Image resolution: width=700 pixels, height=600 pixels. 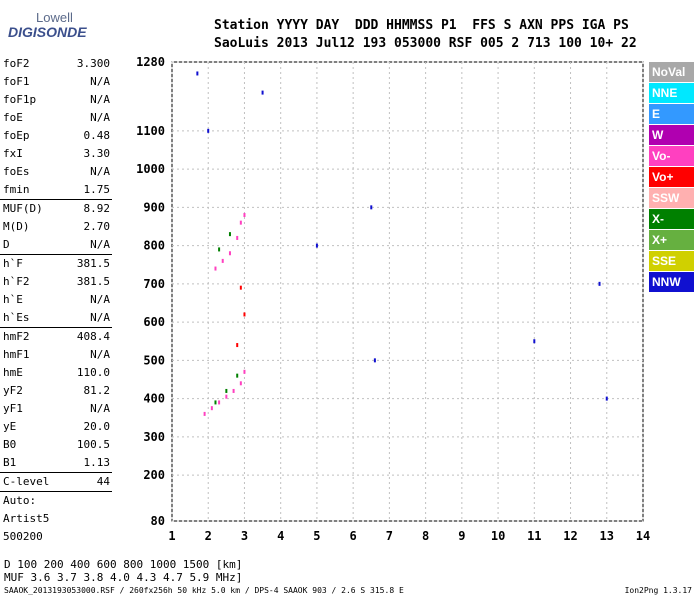 I want to click on legend-item-w: W, so click(x=671, y=135).